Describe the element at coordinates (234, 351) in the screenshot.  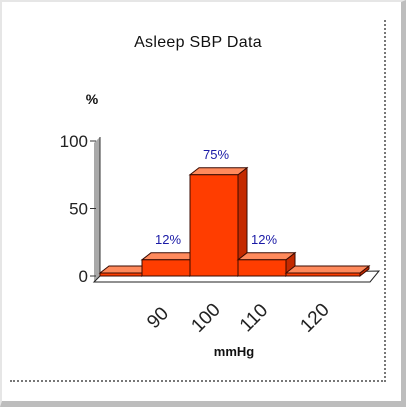
I see `x-axis-label: mmHg` at that location.